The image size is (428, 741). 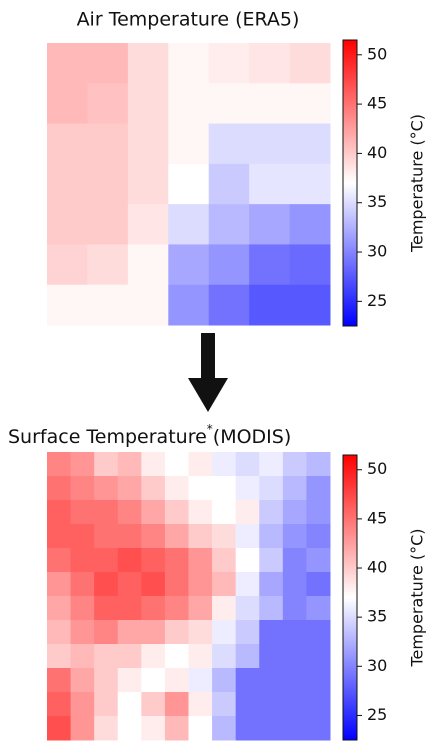 I want to click on colorbar-tick-label: 40, so click(x=377, y=152).